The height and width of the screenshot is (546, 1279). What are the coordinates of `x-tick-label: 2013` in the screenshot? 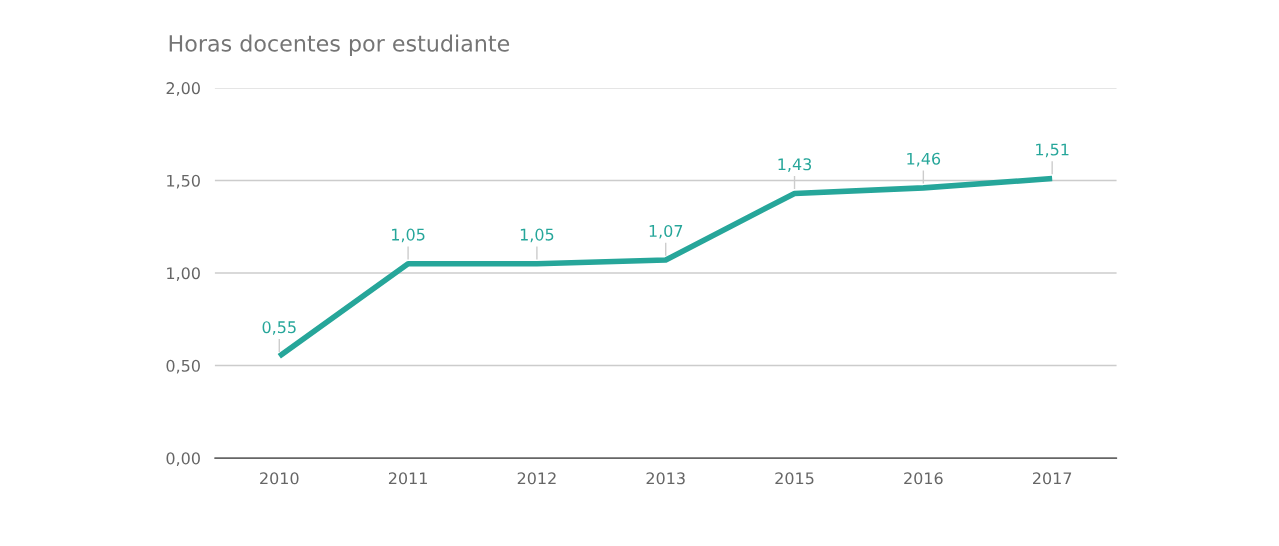 It's located at (665, 478).